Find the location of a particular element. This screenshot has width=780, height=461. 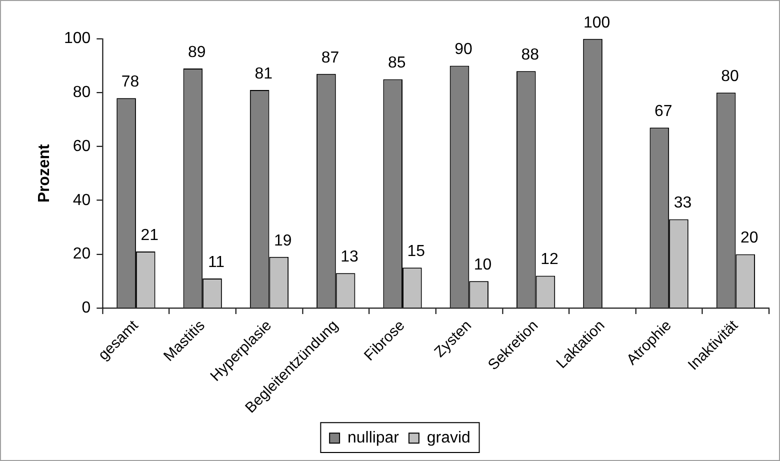

legend-label: nullipar is located at coordinates (374, 437).